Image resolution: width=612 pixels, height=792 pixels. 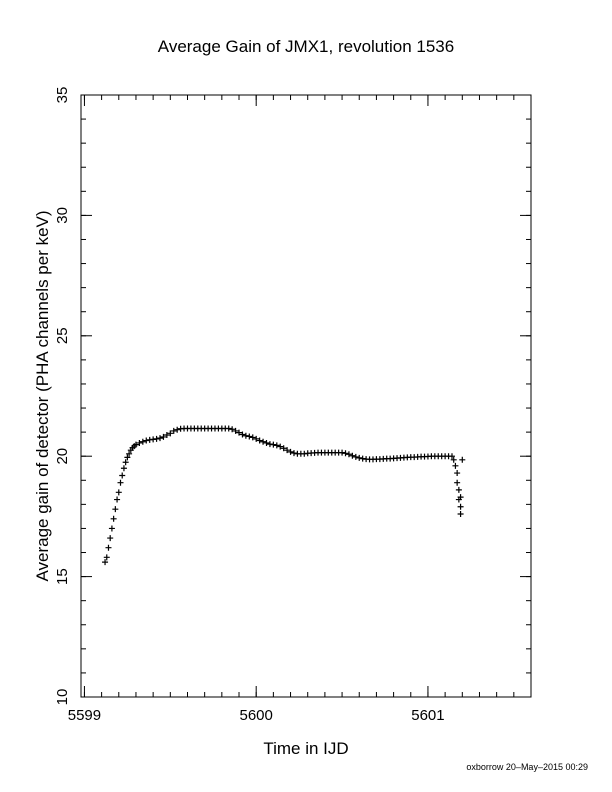 What do you see at coordinates (305, 748) in the screenshot?
I see `x-axis-label: Time in IJD` at bounding box center [305, 748].